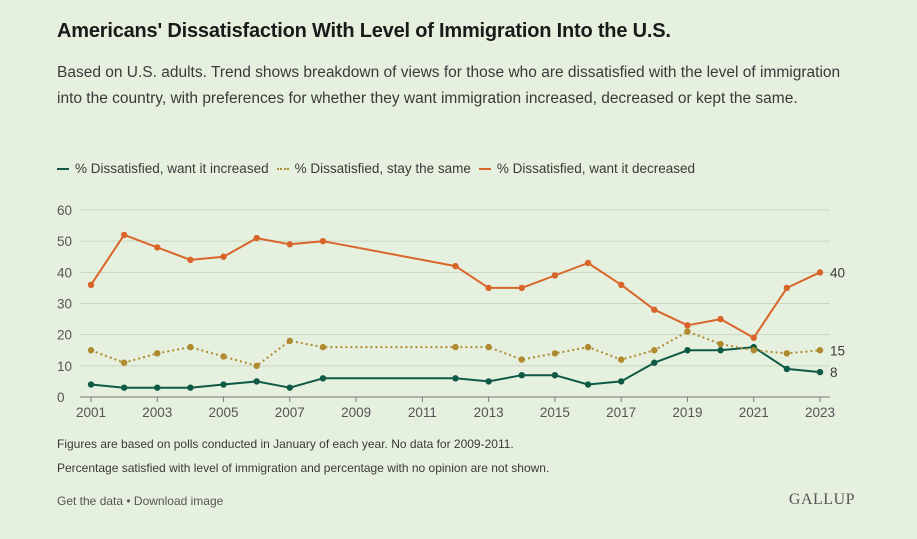 The height and width of the screenshot is (539, 917). What do you see at coordinates (820, 350) in the screenshot?
I see `data-point-same-2023` at bounding box center [820, 350].